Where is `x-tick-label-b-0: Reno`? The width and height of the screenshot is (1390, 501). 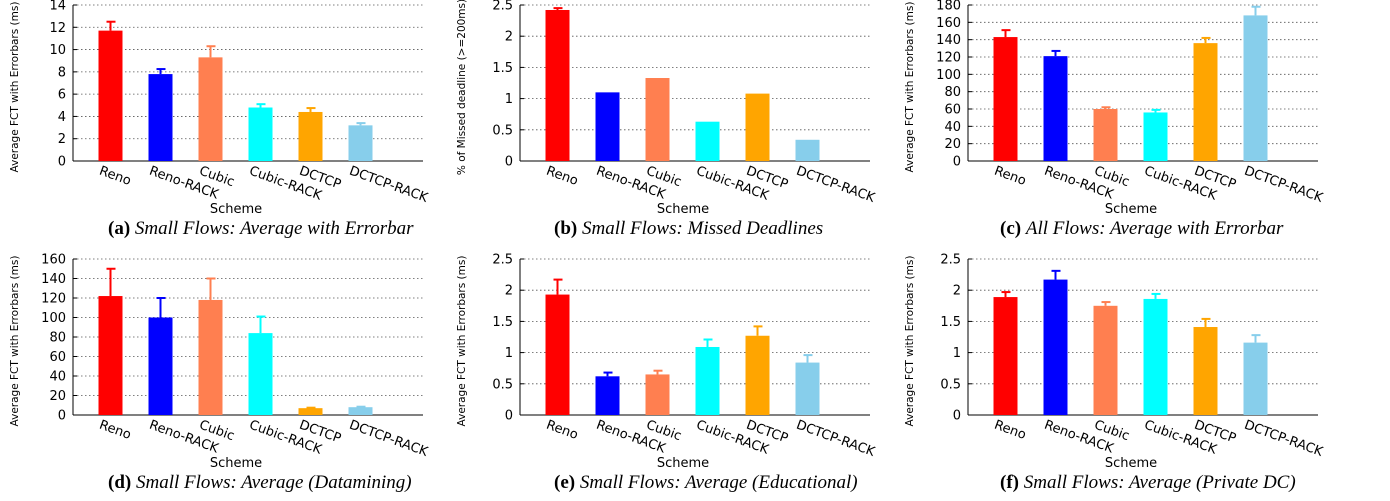
x-tick-label-b-0: Reno is located at coordinates (562, 176).